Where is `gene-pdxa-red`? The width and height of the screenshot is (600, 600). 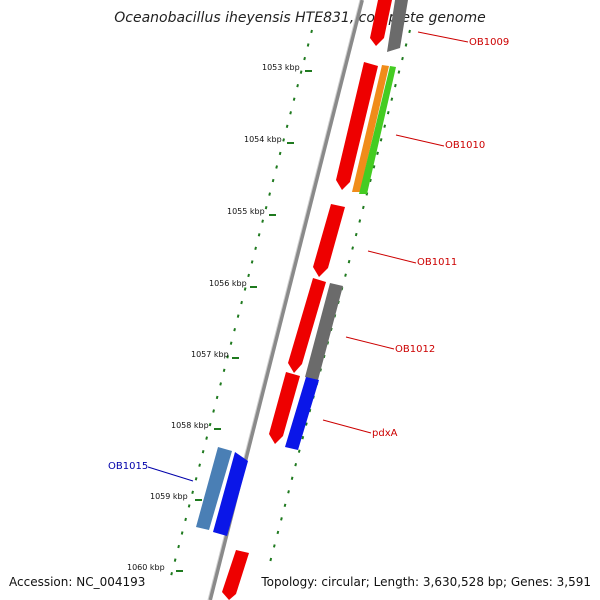
gene-pdxa-red is located at coordinates (284, 408).